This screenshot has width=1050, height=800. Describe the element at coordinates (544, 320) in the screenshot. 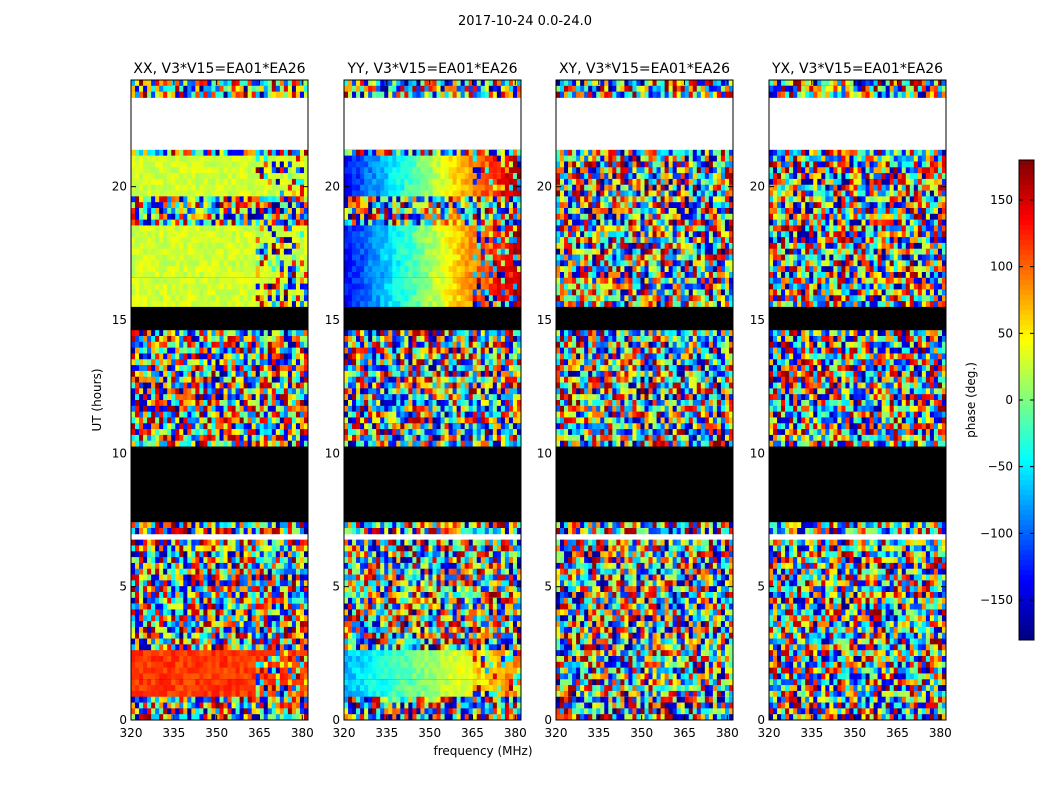

I see `y-tick-label: 15` at that location.